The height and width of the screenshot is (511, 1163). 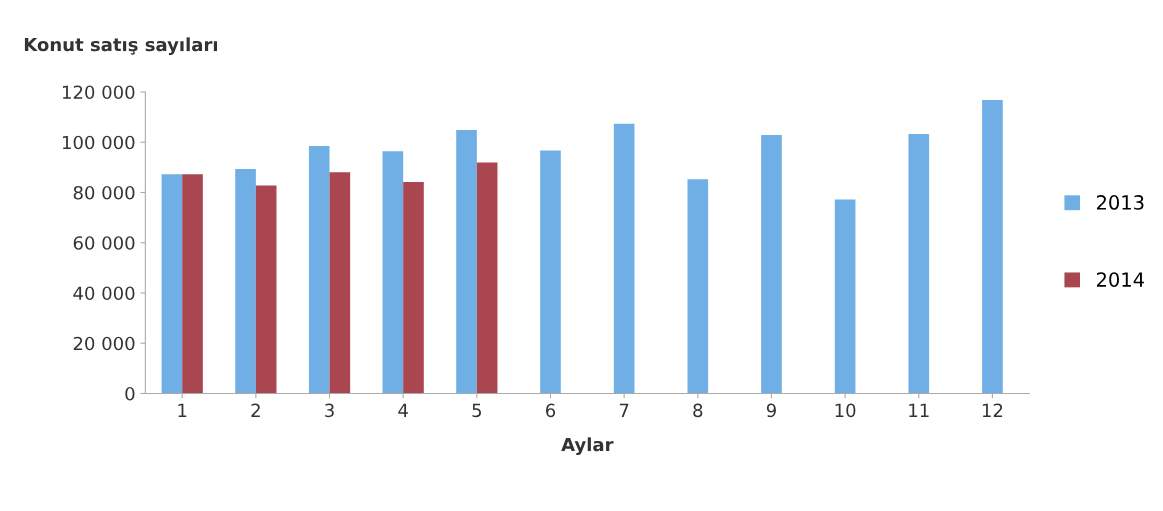 I want to click on x-tick-label: 11, so click(x=919, y=410).